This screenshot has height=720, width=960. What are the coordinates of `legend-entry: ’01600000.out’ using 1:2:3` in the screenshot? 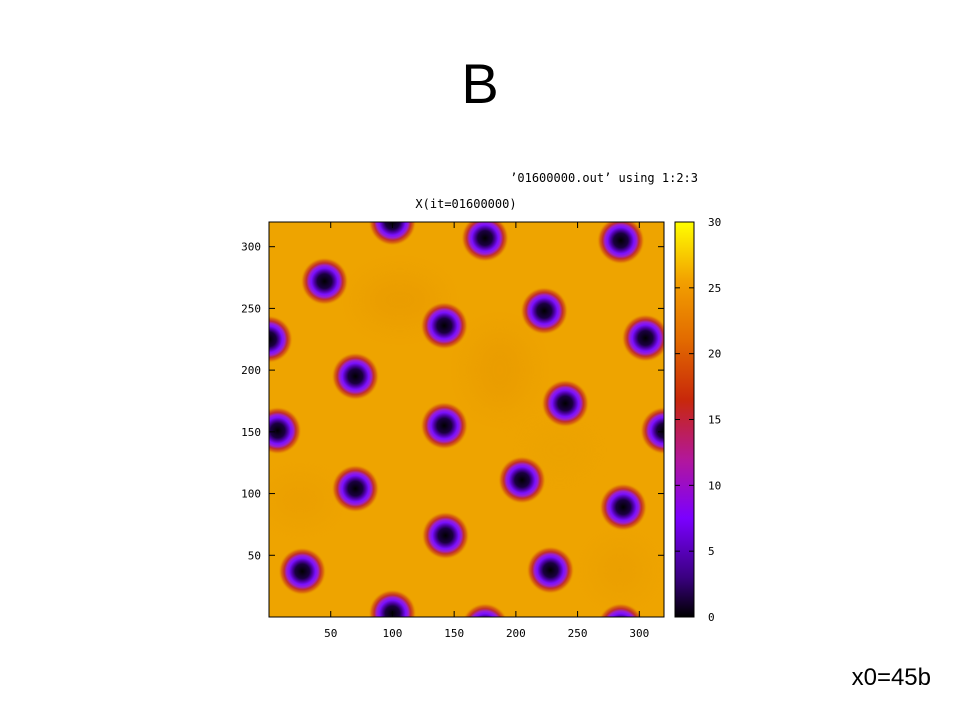 It's located at (604, 178).